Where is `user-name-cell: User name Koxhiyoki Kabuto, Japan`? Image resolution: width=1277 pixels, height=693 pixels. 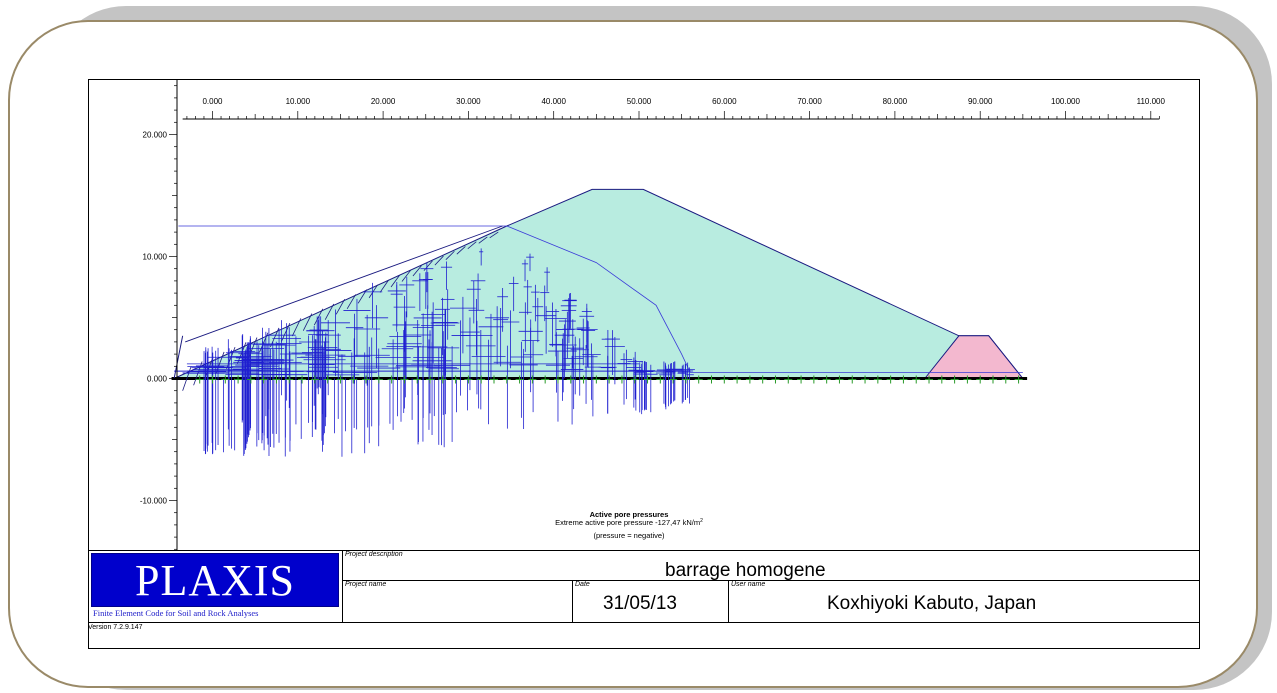
user-name-cell: User name Koxhiyoki Kabuto, Japan is located at coordinates (963, 601).